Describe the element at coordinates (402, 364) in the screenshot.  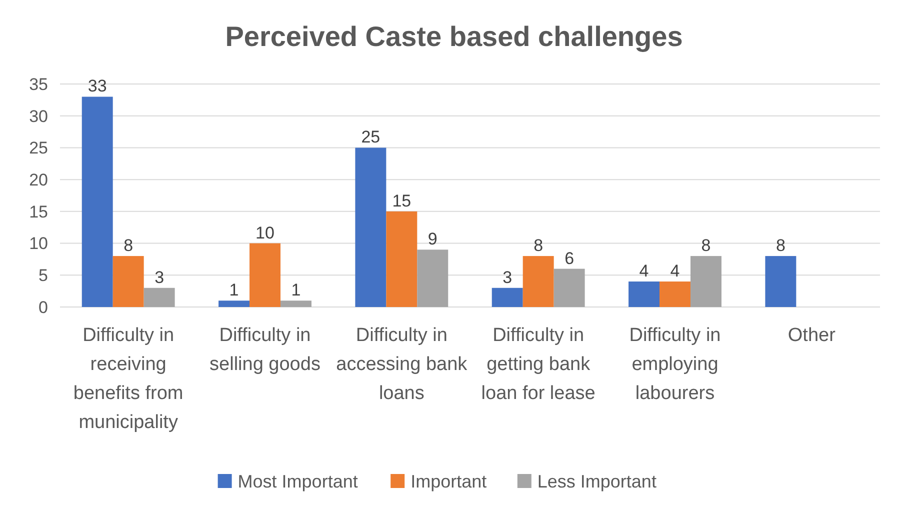
I see `x-tick-label: Difficulty in accessing bank loans` at that location.